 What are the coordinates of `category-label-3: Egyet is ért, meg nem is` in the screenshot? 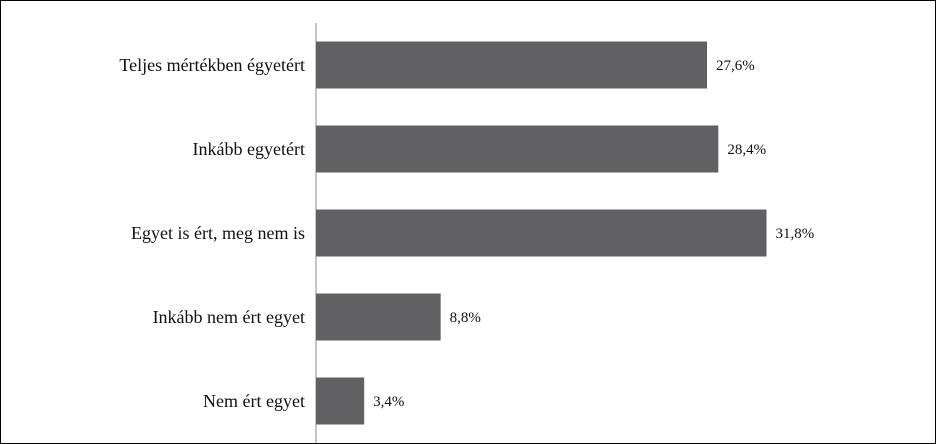 It's located at (218, 233).